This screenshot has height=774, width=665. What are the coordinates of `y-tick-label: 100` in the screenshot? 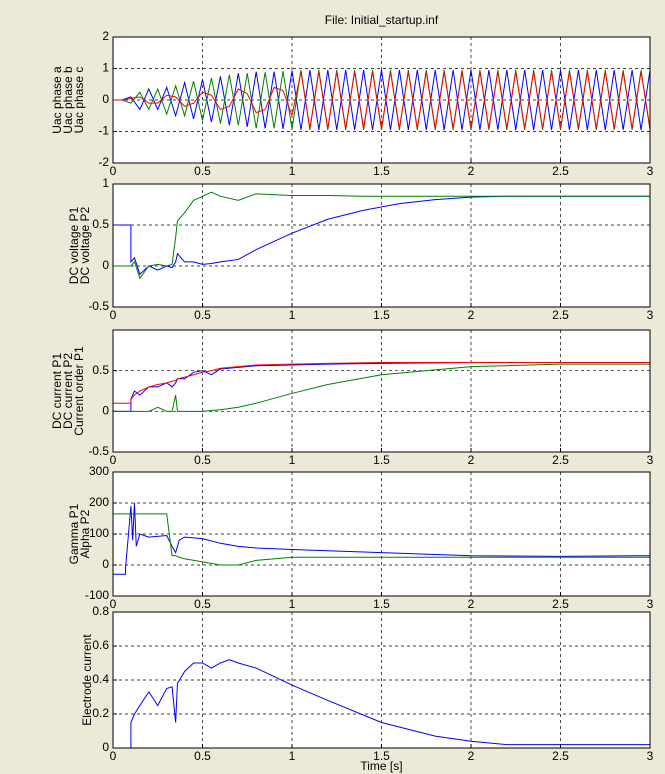 It's located at (99, 533).